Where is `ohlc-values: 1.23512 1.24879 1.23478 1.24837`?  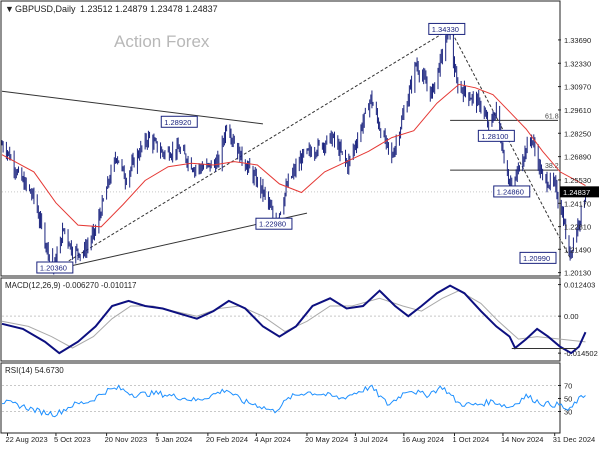
ohlc-values: 1.23512 1.24879 1.23478 1.24837 is located at coordinates (149, 9).